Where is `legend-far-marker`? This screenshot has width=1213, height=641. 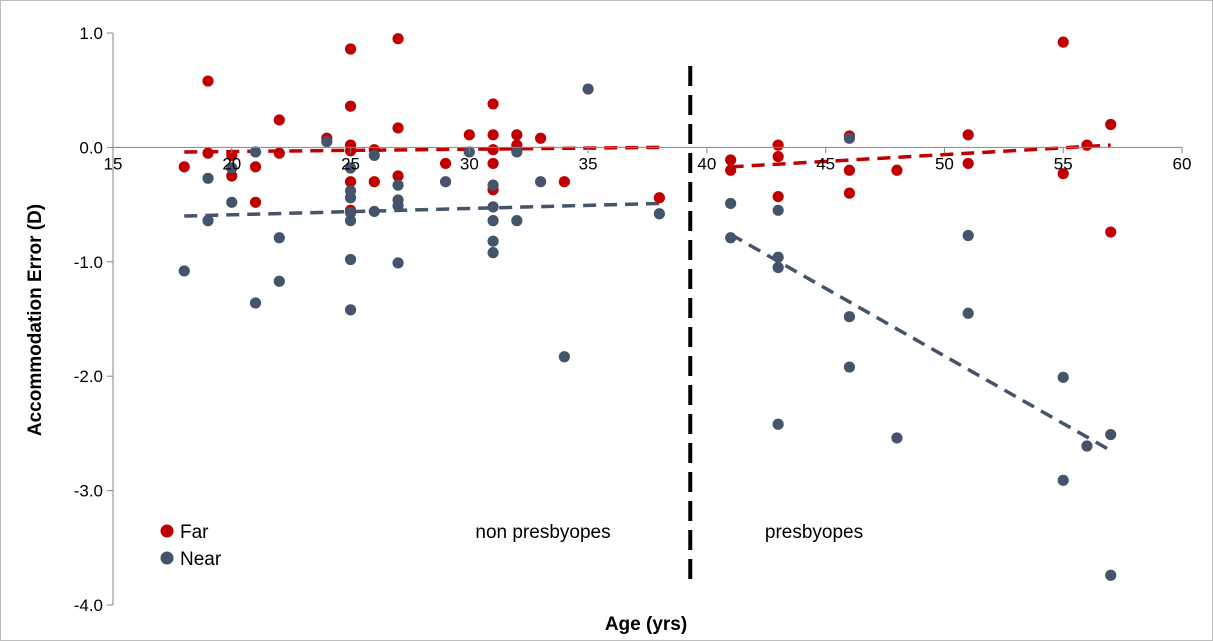 legend-far-marker is located at coordinates (167, 531).